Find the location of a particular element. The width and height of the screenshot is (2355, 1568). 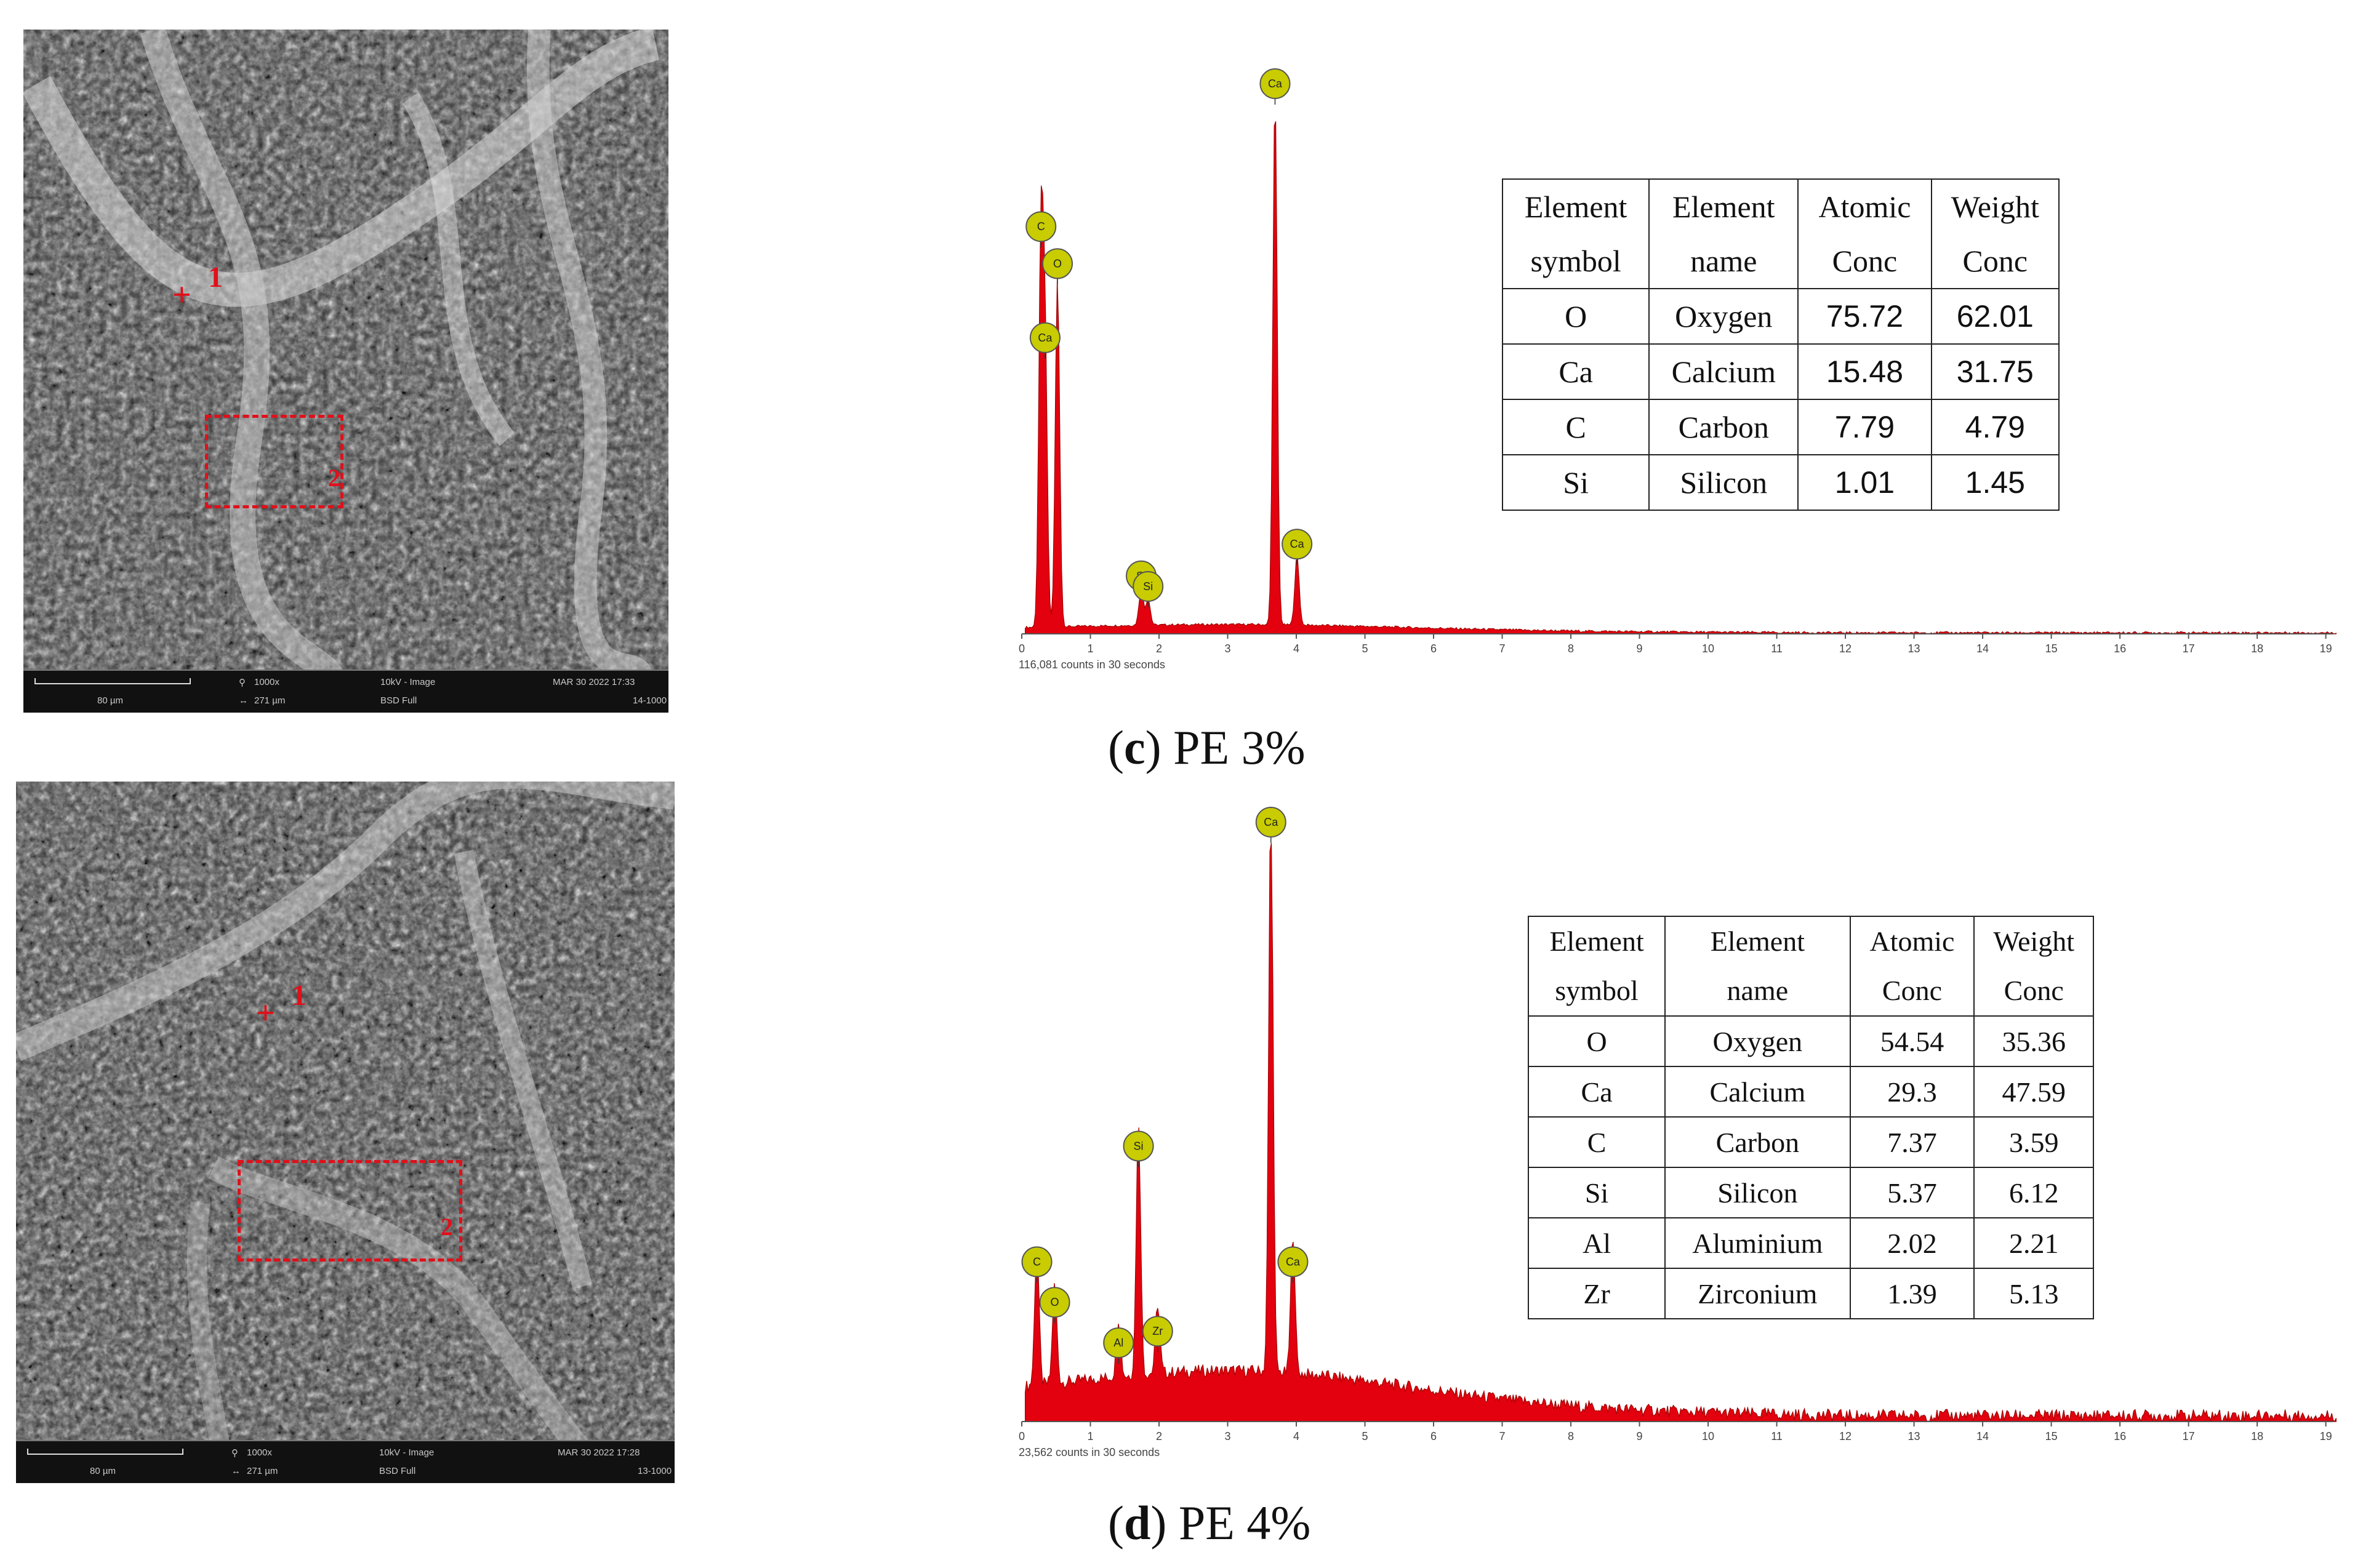

column-header-line: Weight is located at coordinates (1995, 207).